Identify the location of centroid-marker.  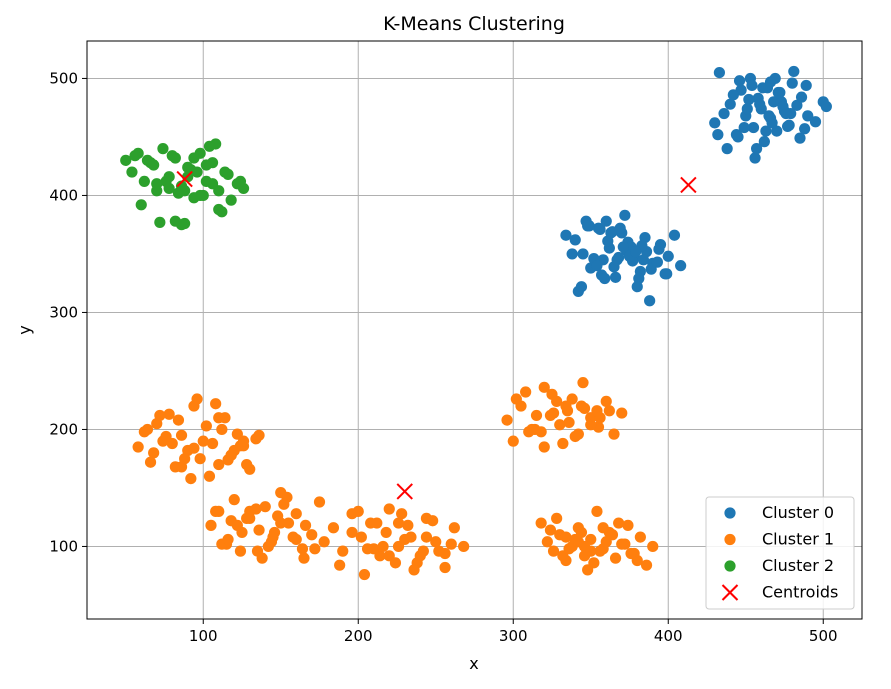
(404, 491).